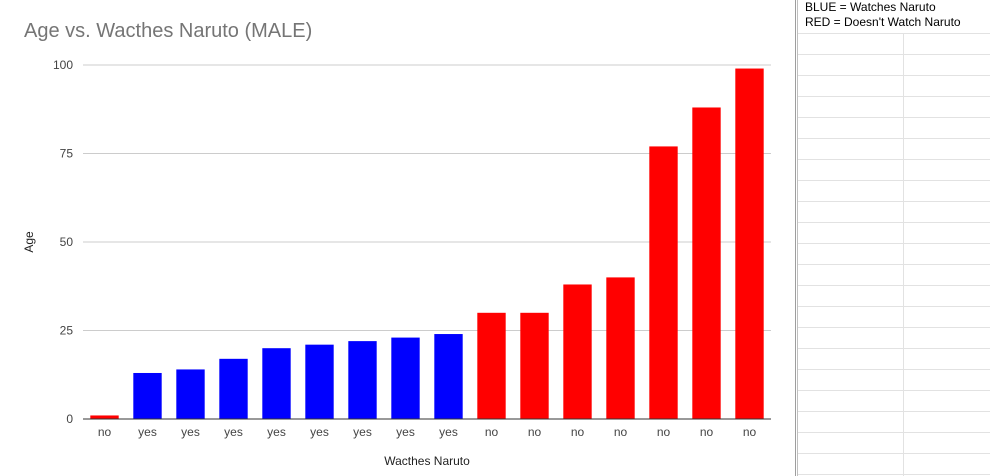 Image resolution: width=990 pixels, height=476 pixels. I want to click on y-tick-label: 50, so click(67, 242).